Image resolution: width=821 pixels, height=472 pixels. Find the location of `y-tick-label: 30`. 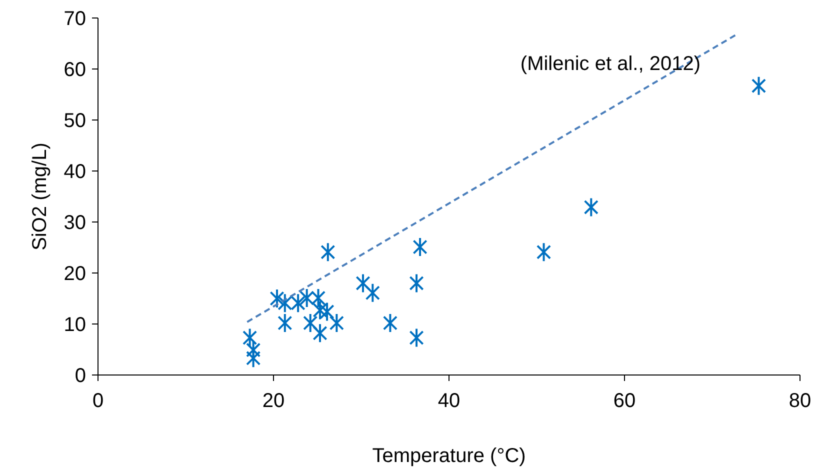

y-tick-label: 30 is located at coordinates (75, 223).